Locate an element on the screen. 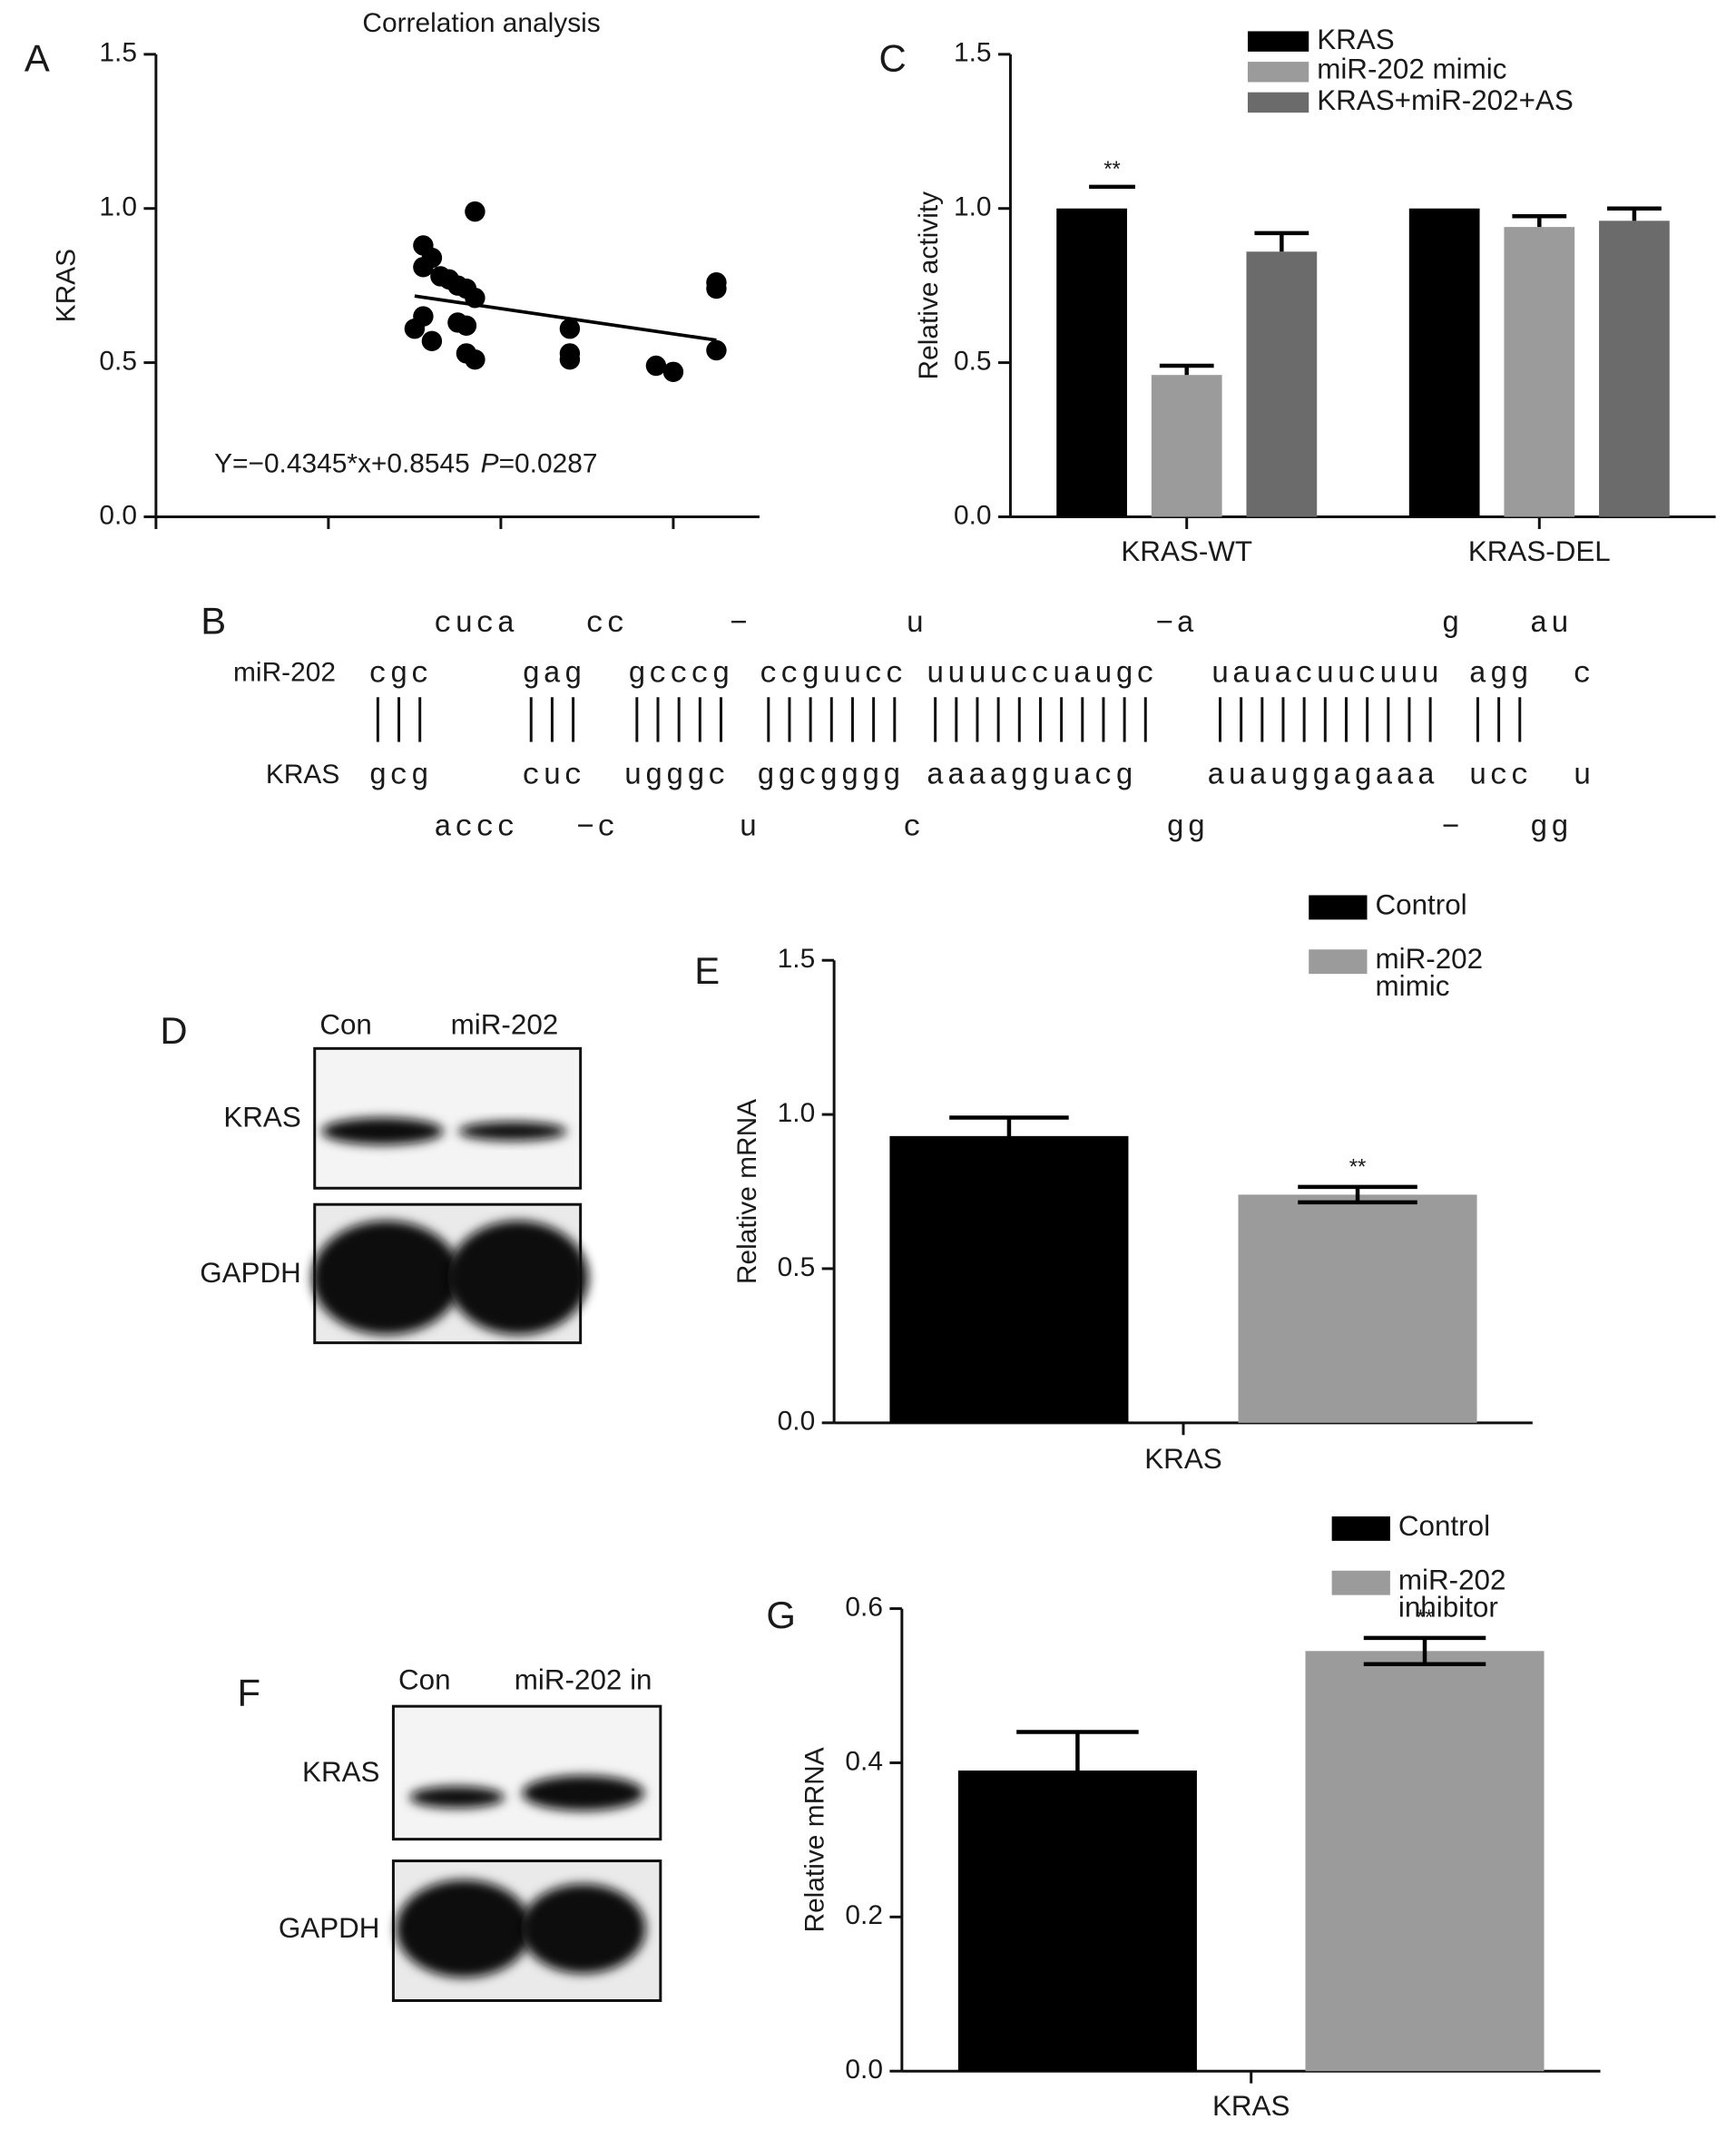 Image resolution: width=1736 pixels, height=2139 pixels. panel-label: E is located at coordinates (707, 970).